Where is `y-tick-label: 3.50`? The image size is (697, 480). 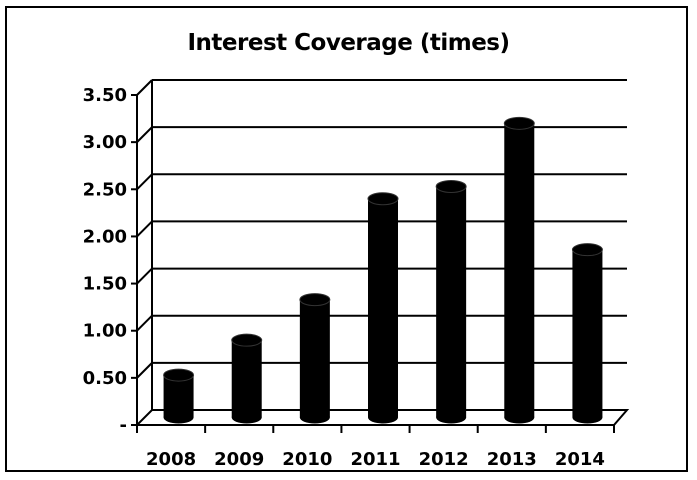 y-tick-label: 3.50 is located at coordinates (105, 95).